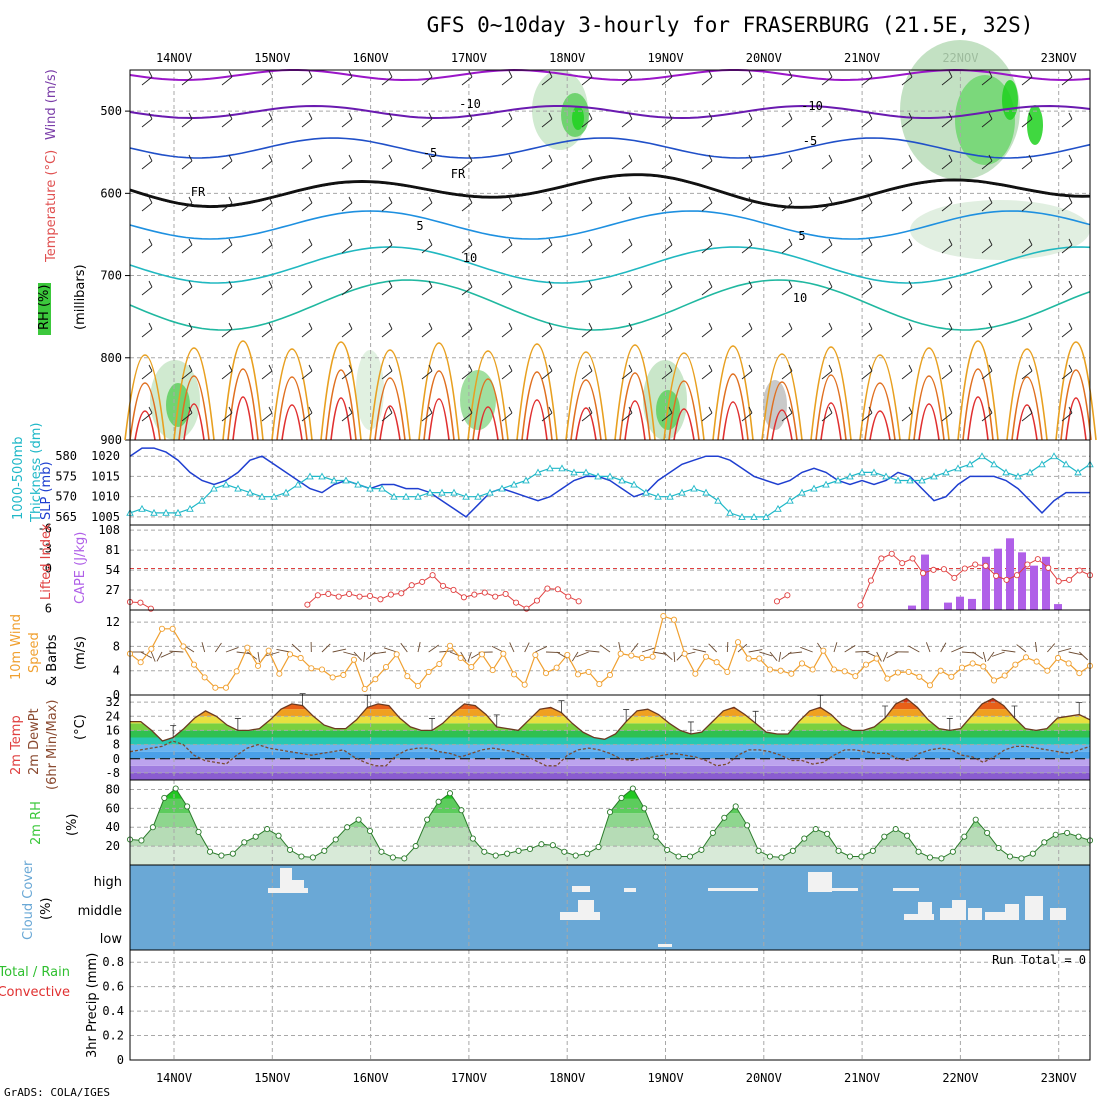  Describe the element at coordinates (198, 192) in the screenshot. I see `isotherm-label: FR` at that location.